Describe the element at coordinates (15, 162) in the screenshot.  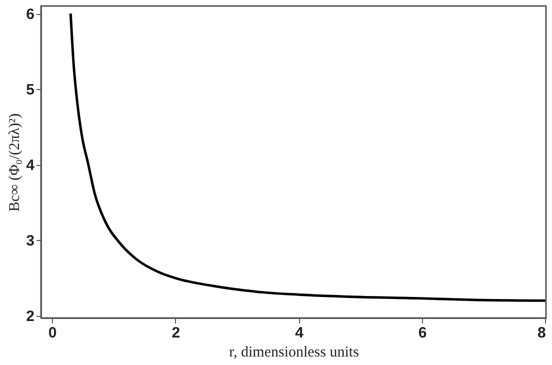
I see `y-axis-title: Bc∞ (Φ₀/(2πλ)²)` at that location.